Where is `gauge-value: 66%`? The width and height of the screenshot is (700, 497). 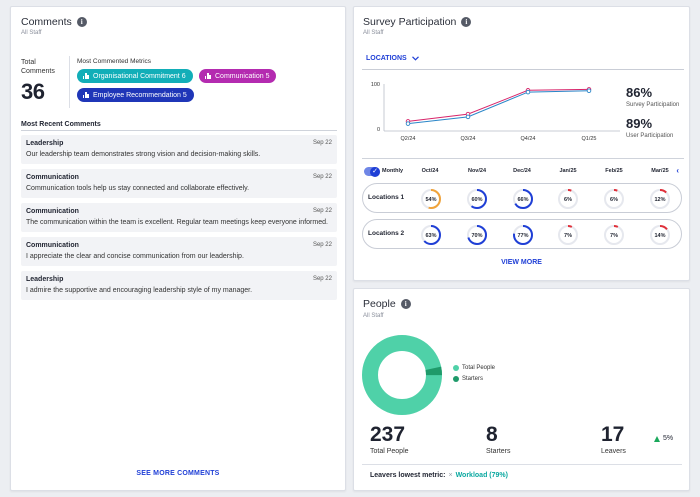 gauge-value: 66% is located at coordinates (522, 200).